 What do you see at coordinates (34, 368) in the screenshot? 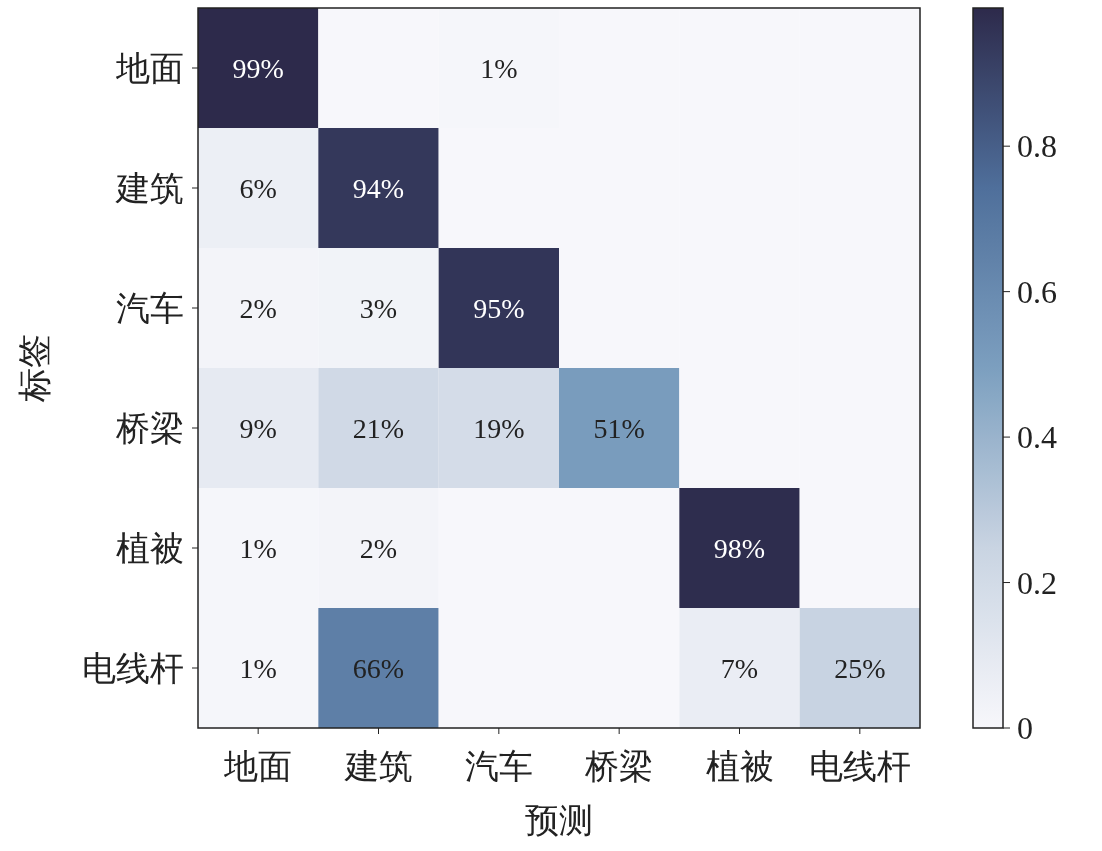
I see `y-axis-title: 标签` at bounding box center [34, 368].